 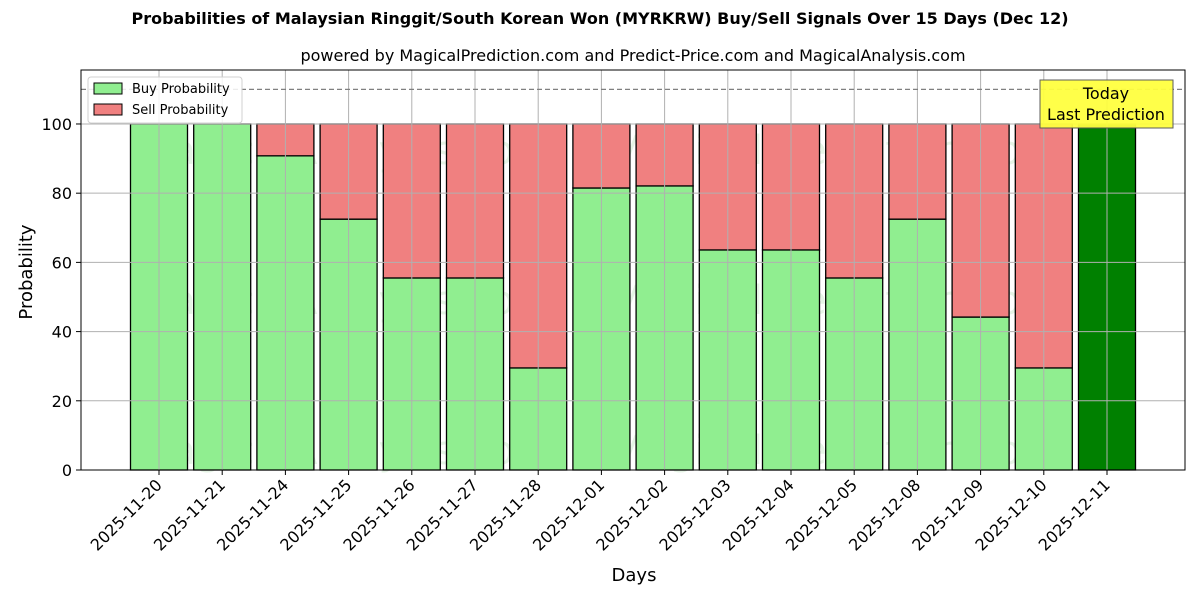 What do you see at coordinates (165, 100) in the screenshot?
I see `legend: Buy Probability Sell Probability` at bounding box center [165, 100].